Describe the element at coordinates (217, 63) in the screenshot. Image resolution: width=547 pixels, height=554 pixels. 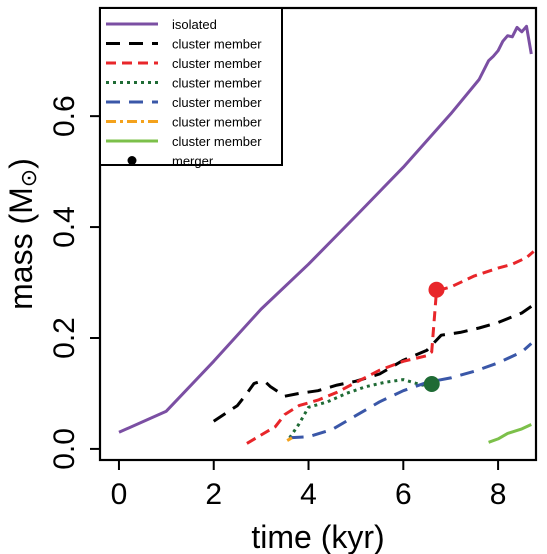
I see `legend-label-3: cluster member` at that location.